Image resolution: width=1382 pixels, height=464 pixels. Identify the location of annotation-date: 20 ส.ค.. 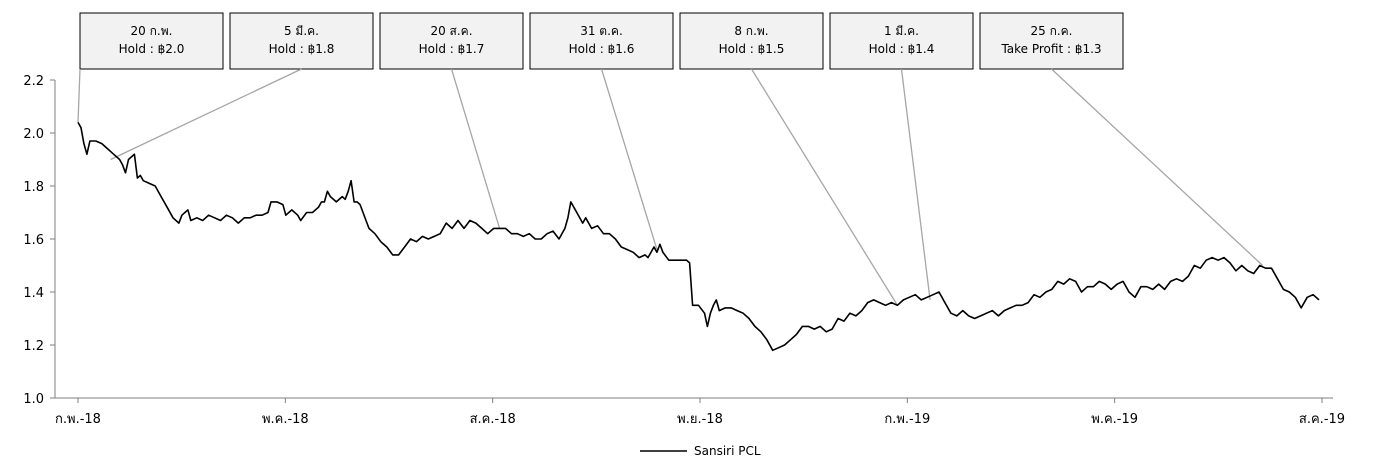
(451, 31).